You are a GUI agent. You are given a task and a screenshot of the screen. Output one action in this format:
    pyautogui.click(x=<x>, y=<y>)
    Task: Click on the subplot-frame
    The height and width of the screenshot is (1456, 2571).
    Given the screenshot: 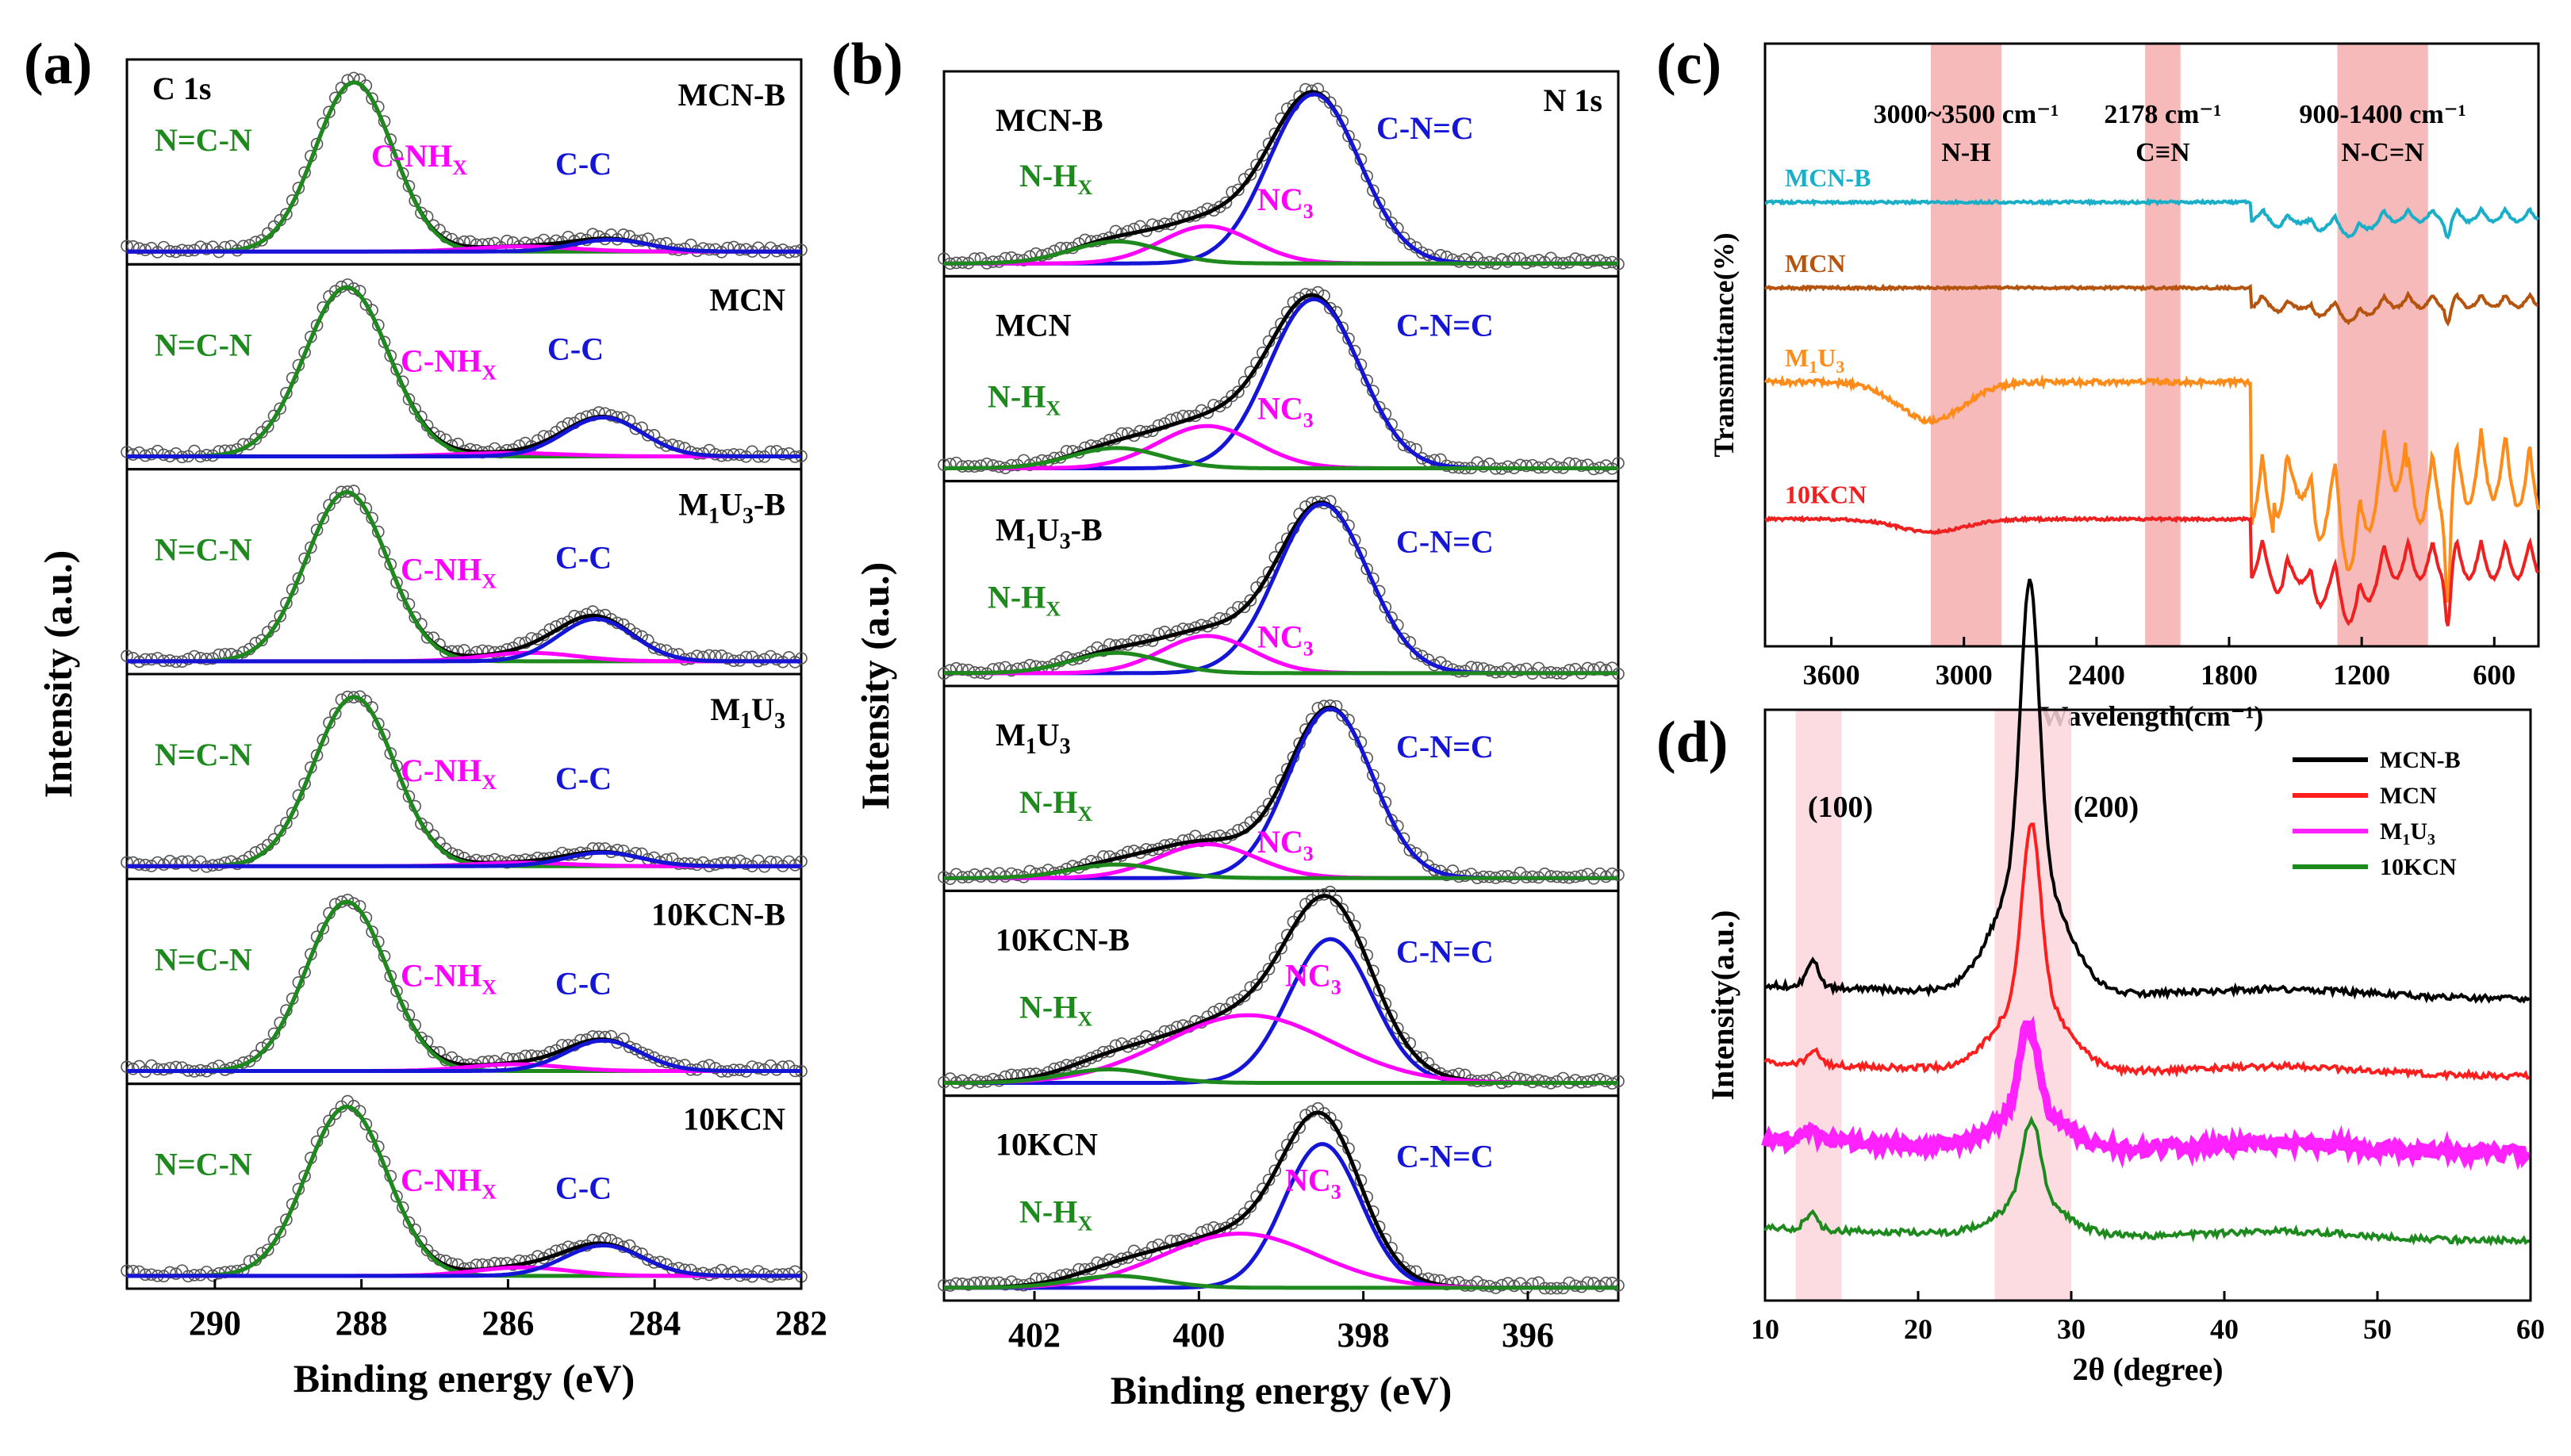 What is the action you would take?
    pyautogui.click(x=1281, y=1198)
    